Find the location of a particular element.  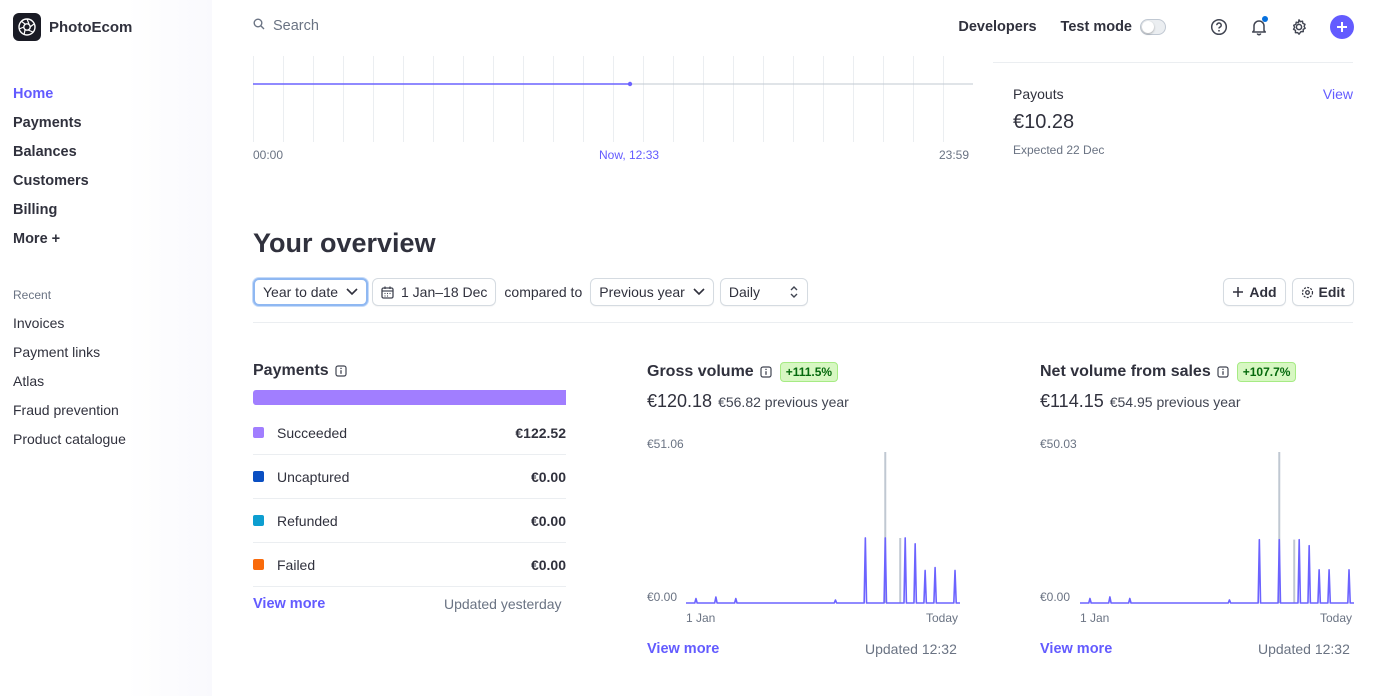

nav-item-more: More + is located at coordinates (37, 239).